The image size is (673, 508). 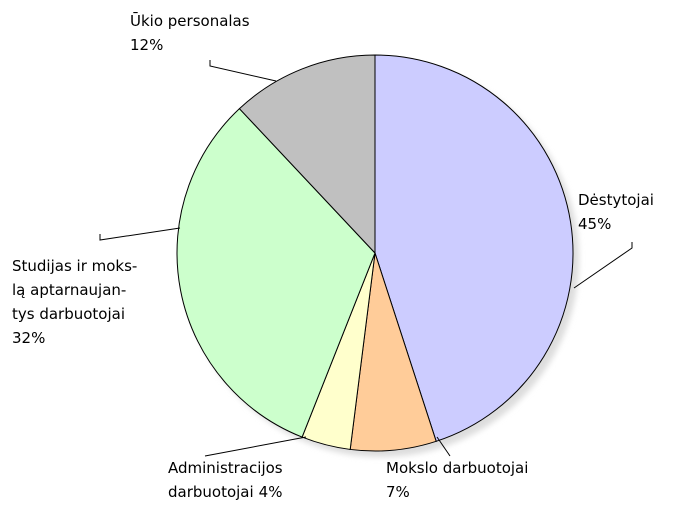 I want to click on label-line: tys darbuotojai, so click(x=68, y=314).